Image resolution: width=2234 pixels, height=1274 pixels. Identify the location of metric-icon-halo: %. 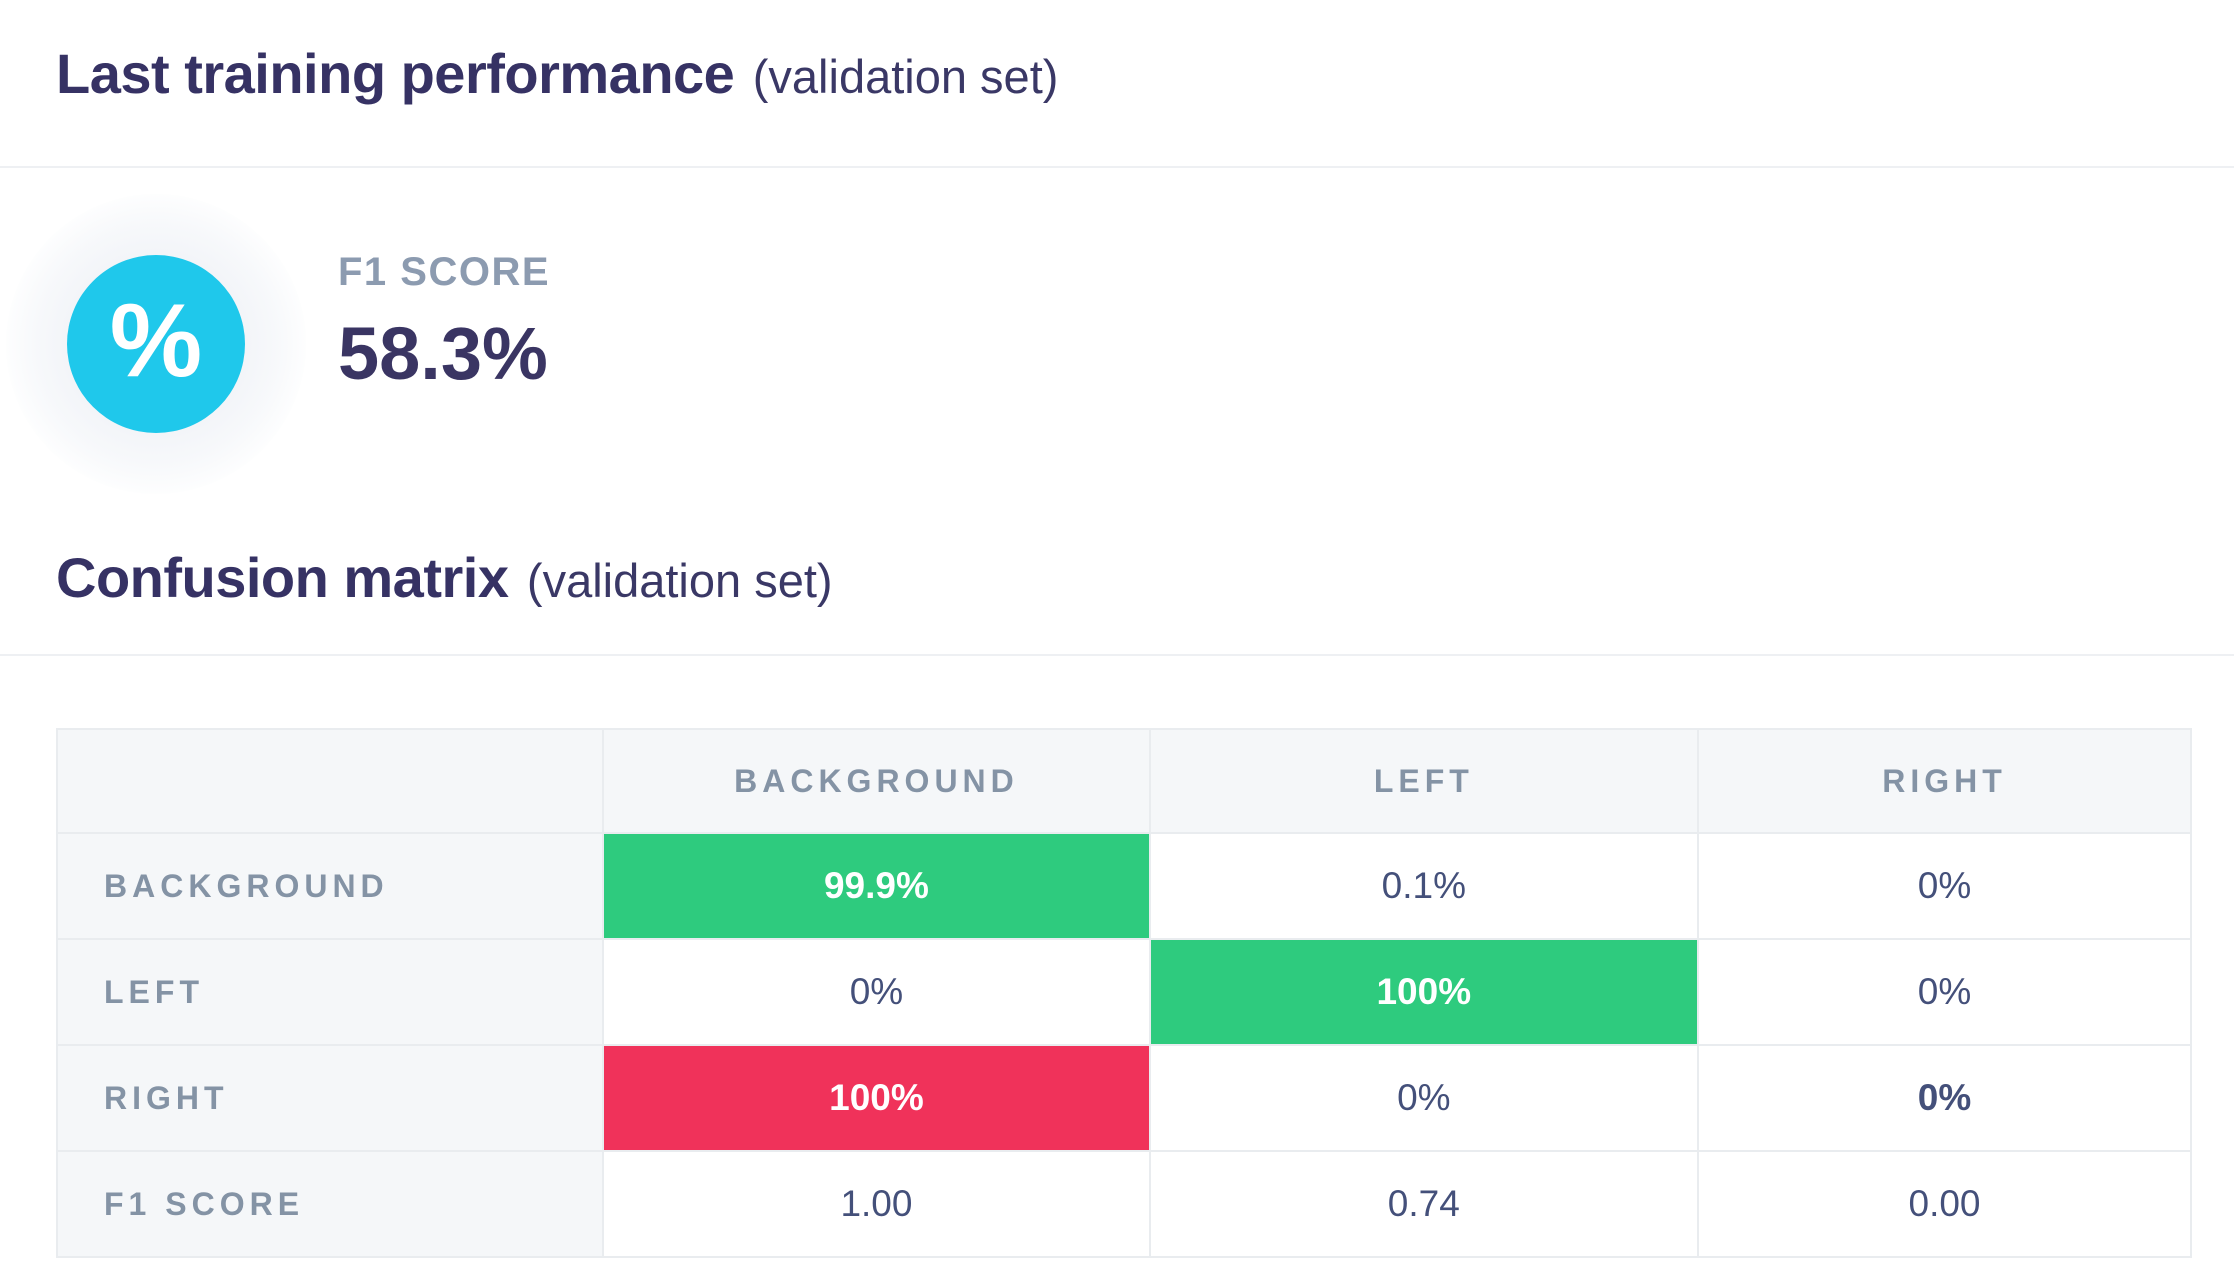
(156, 344).